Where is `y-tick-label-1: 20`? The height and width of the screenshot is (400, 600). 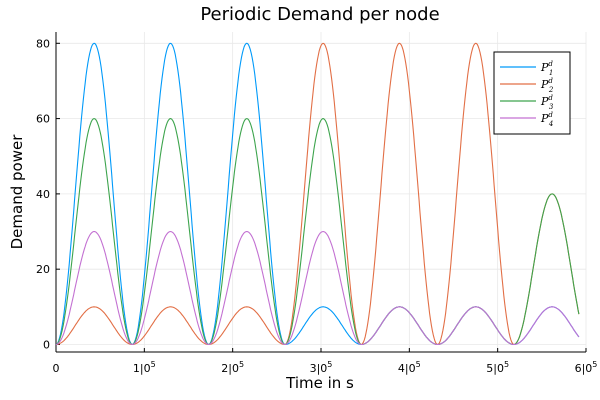 y-tick-label-1: 20 is located at coordinates (43, 269).